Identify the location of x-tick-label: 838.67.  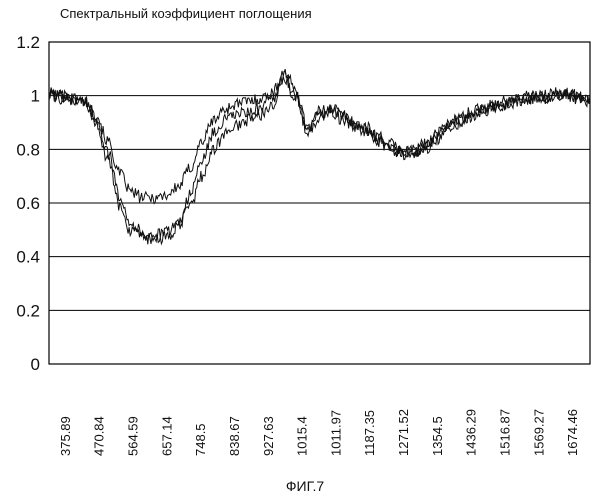
(234, 436).